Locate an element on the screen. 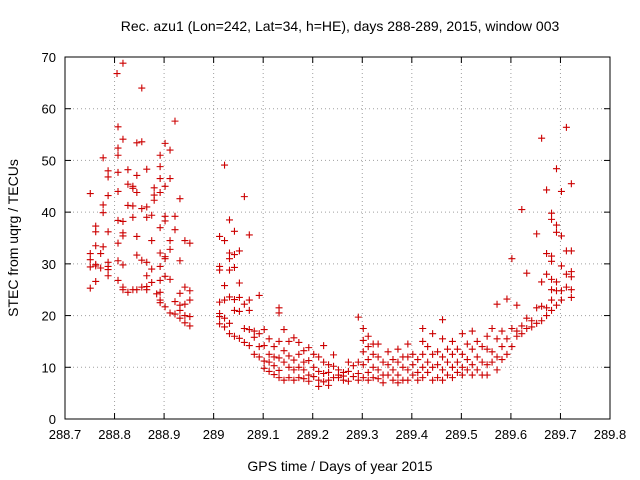  x-tick-label: 289.5 is located at coordinates (461, 434).